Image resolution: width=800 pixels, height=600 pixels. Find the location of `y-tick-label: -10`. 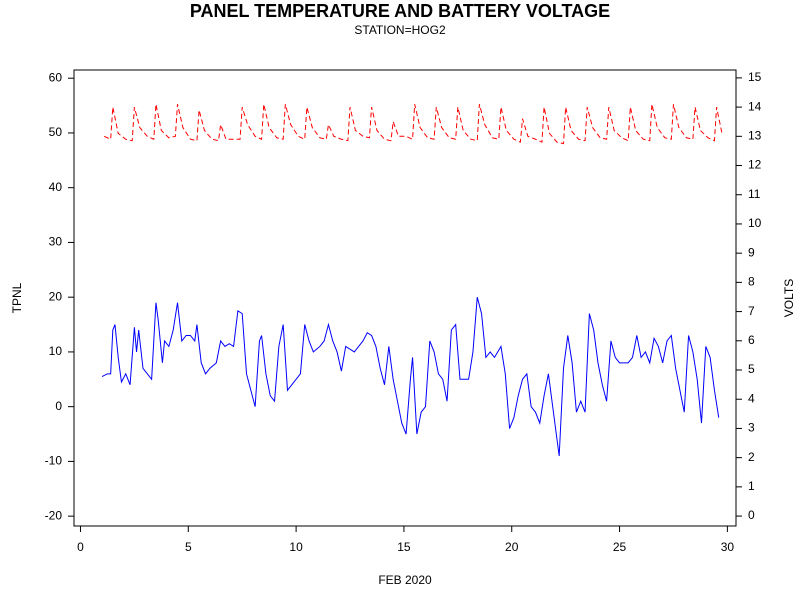

y-tick-label: -10 is located at coordinates (54, 461).